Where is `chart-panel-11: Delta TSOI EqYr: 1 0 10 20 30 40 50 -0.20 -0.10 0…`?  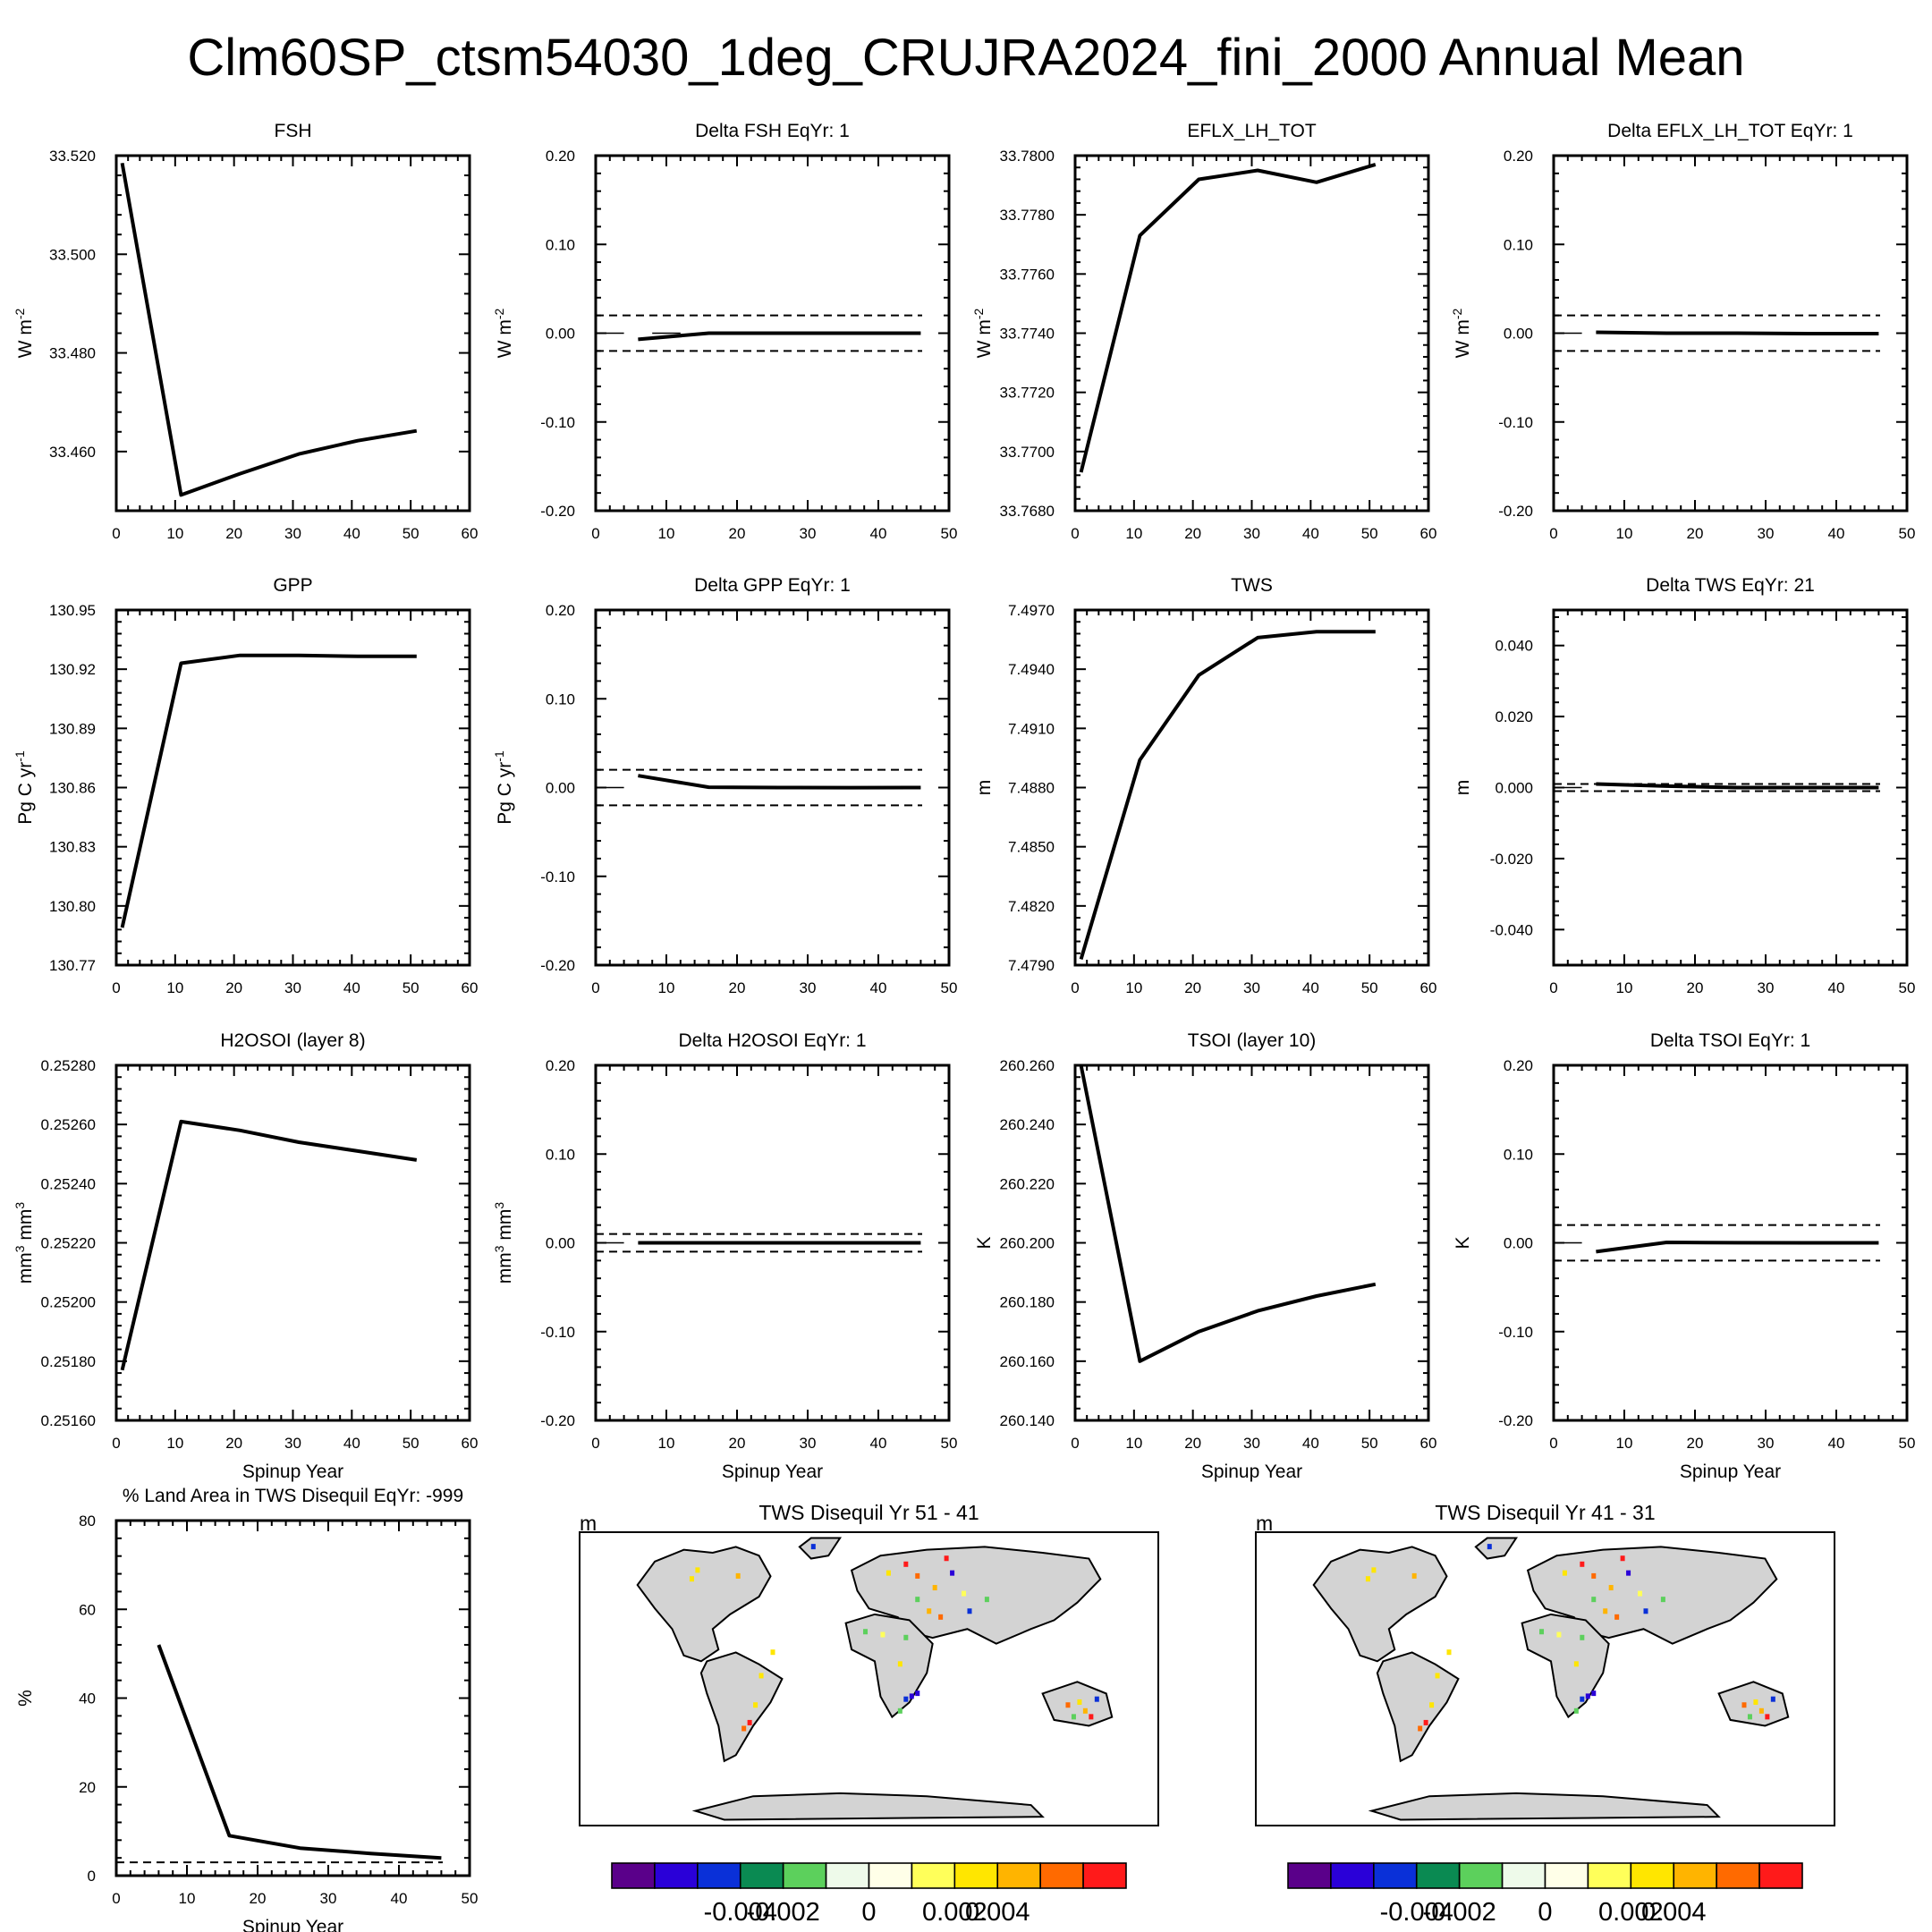 chart-panel-11: Delta TSOI EqYr: 1 0 10 20 30 40 50 -0.20 -0.10 0… is located at coordinates (1684, 1256).